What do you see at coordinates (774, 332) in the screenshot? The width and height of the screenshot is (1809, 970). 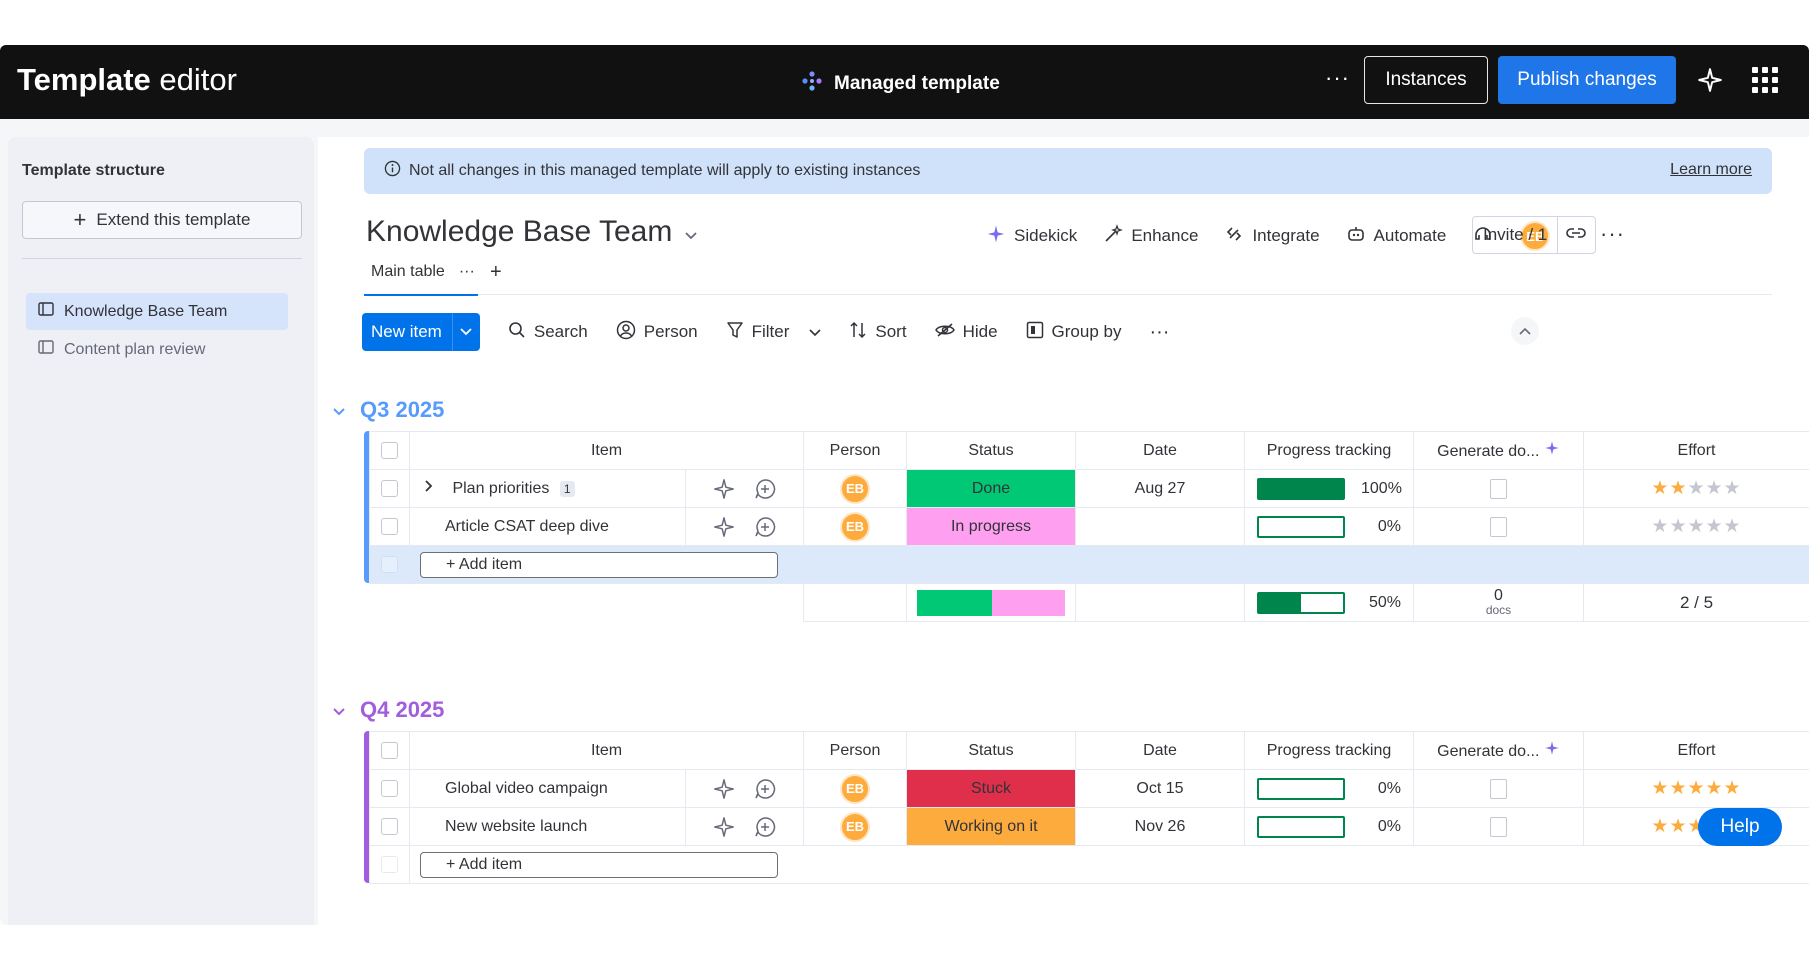 I see `filter-button: Filter` at bounding box center [774, 332].